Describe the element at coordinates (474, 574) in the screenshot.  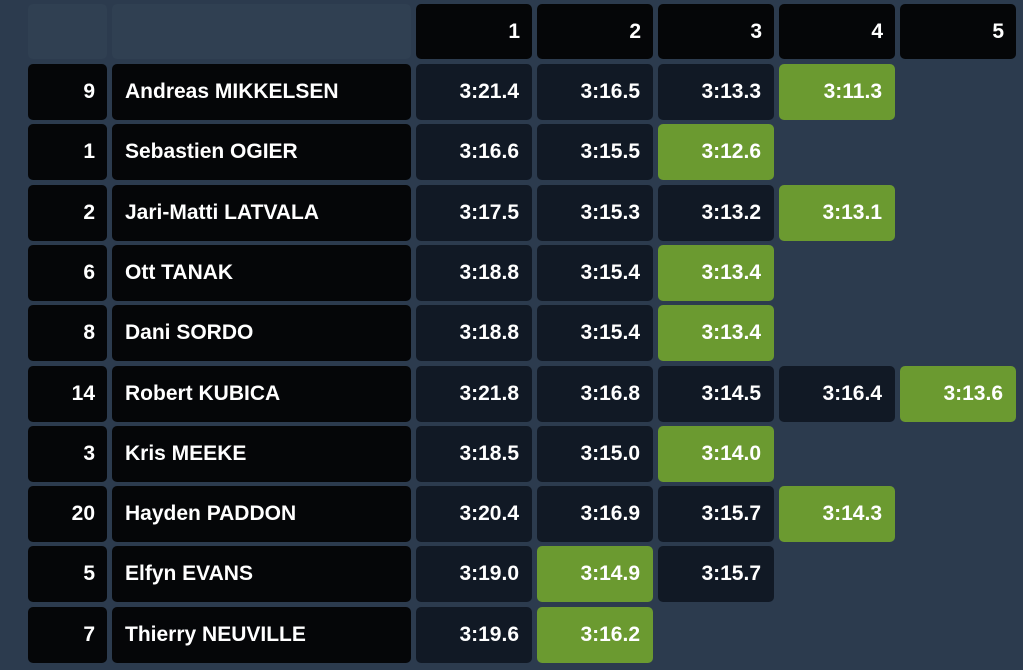
I see `stage-time: 3:19.0` at that location.